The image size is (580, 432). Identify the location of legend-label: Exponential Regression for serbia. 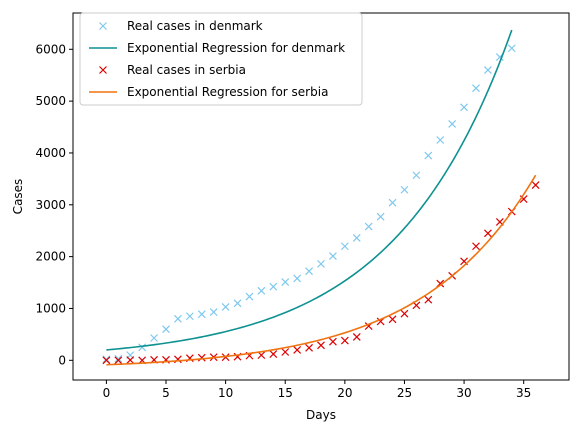
(227, 92).